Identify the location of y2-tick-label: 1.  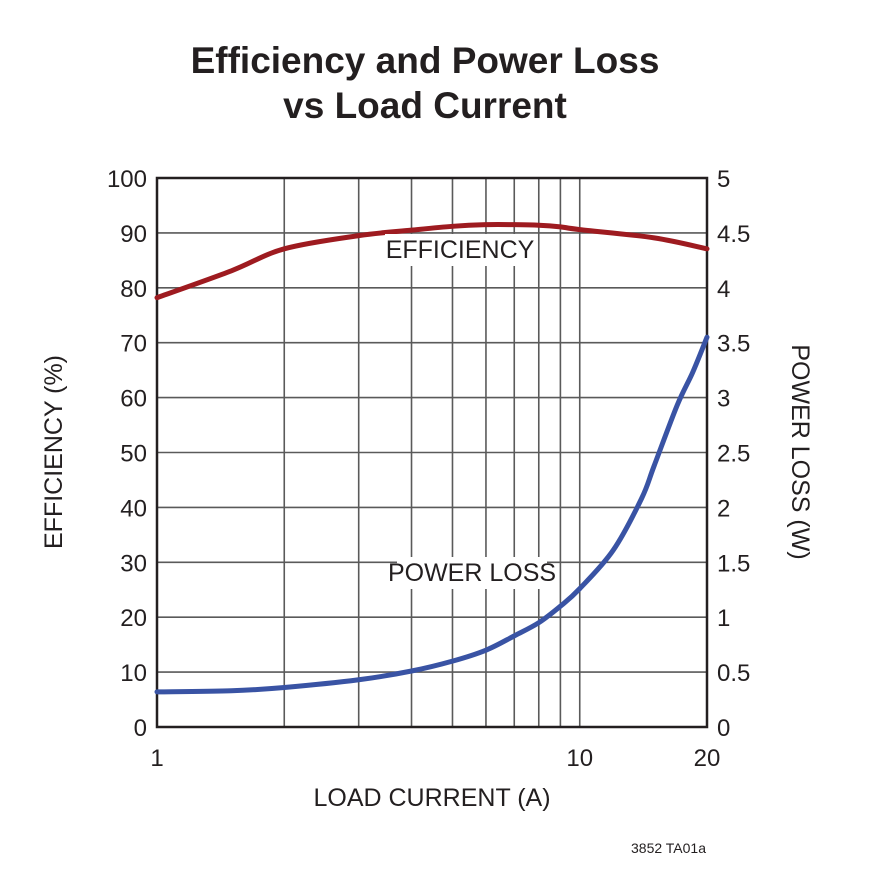
(723, 618).